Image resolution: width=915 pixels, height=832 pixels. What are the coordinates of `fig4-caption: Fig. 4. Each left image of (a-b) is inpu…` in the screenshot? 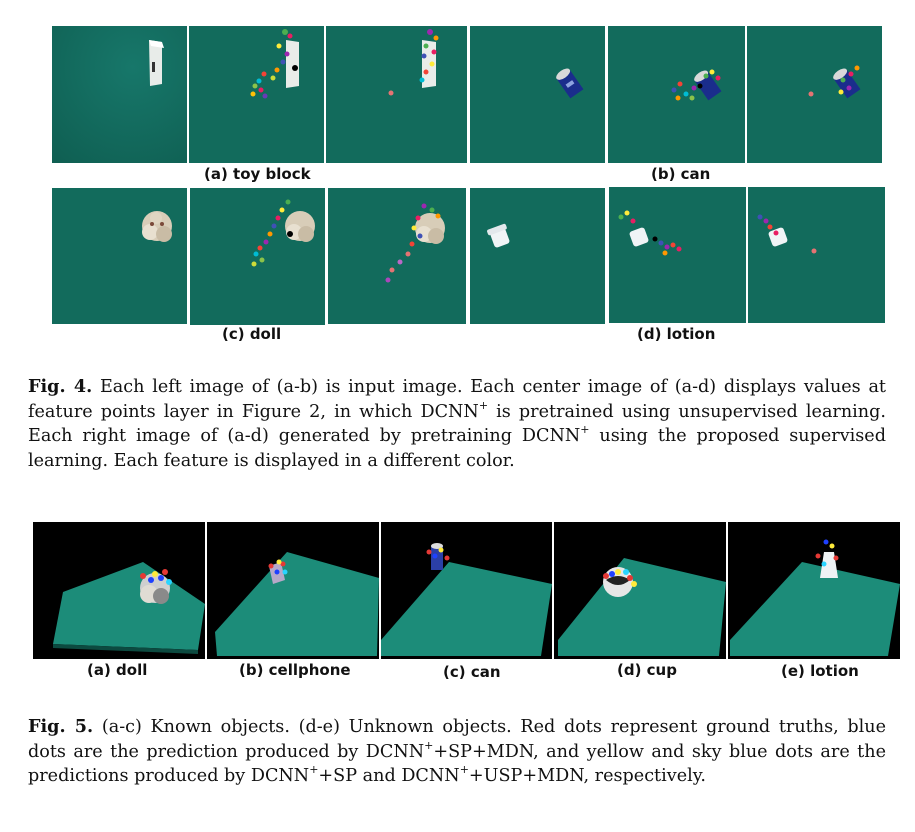 It's located at (457, 424).